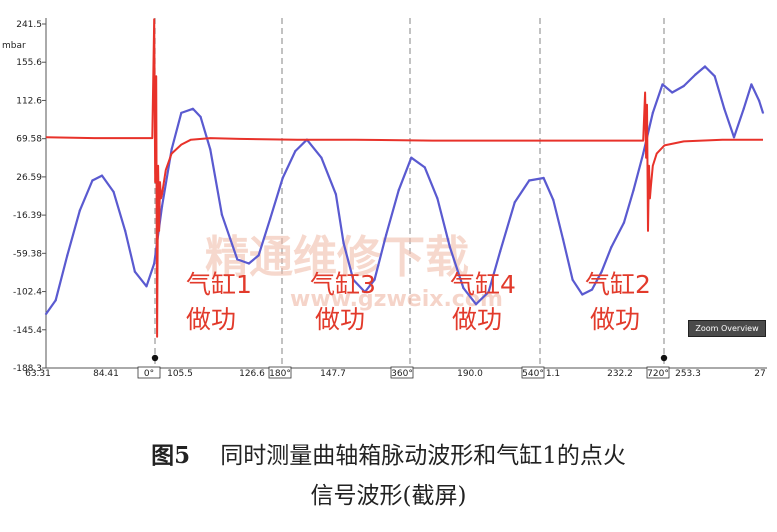 Image resolution: width=777 pixels, height=532 pixels. What do you see at coordinates (252, 374) in the screenshot?
I see `x-tick-label: 126.6` at bounding box center [252, 374].